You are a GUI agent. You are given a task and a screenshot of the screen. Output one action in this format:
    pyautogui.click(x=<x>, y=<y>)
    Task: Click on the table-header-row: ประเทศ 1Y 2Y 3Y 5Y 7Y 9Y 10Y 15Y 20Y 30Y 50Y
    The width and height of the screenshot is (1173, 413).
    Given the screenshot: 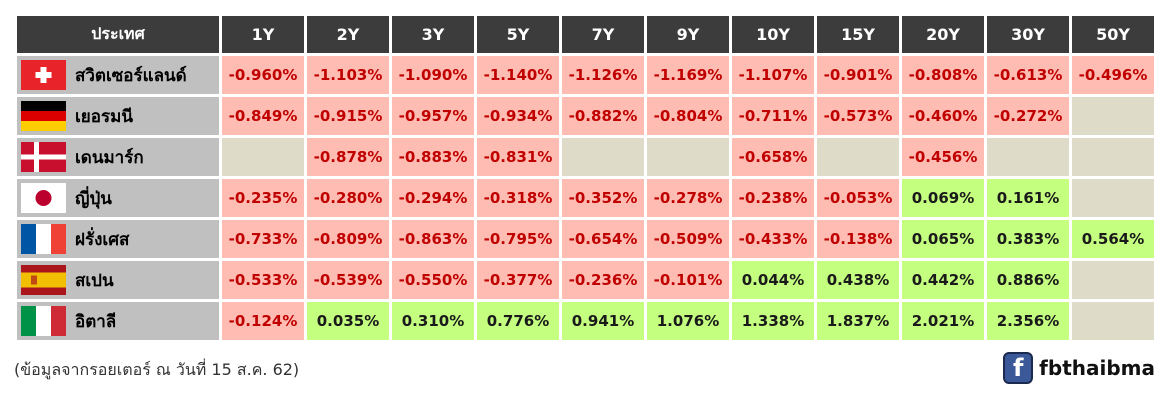 What is the action you would take?
    pyautogui.click(x=585, y=34)
    